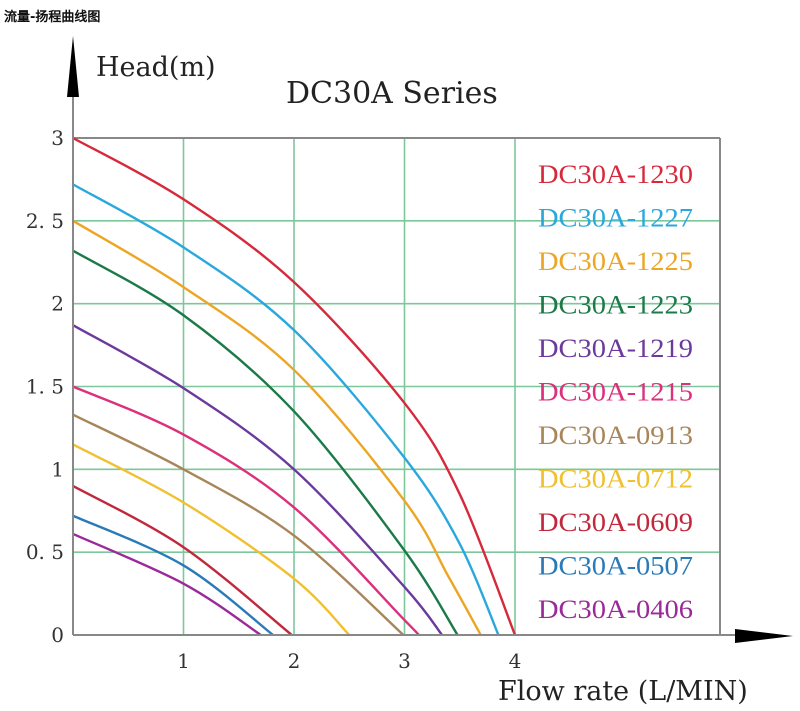  Describe the element at coordinates (57, 138) in the screenshot. I see `y-tick-label: 3` at that location.